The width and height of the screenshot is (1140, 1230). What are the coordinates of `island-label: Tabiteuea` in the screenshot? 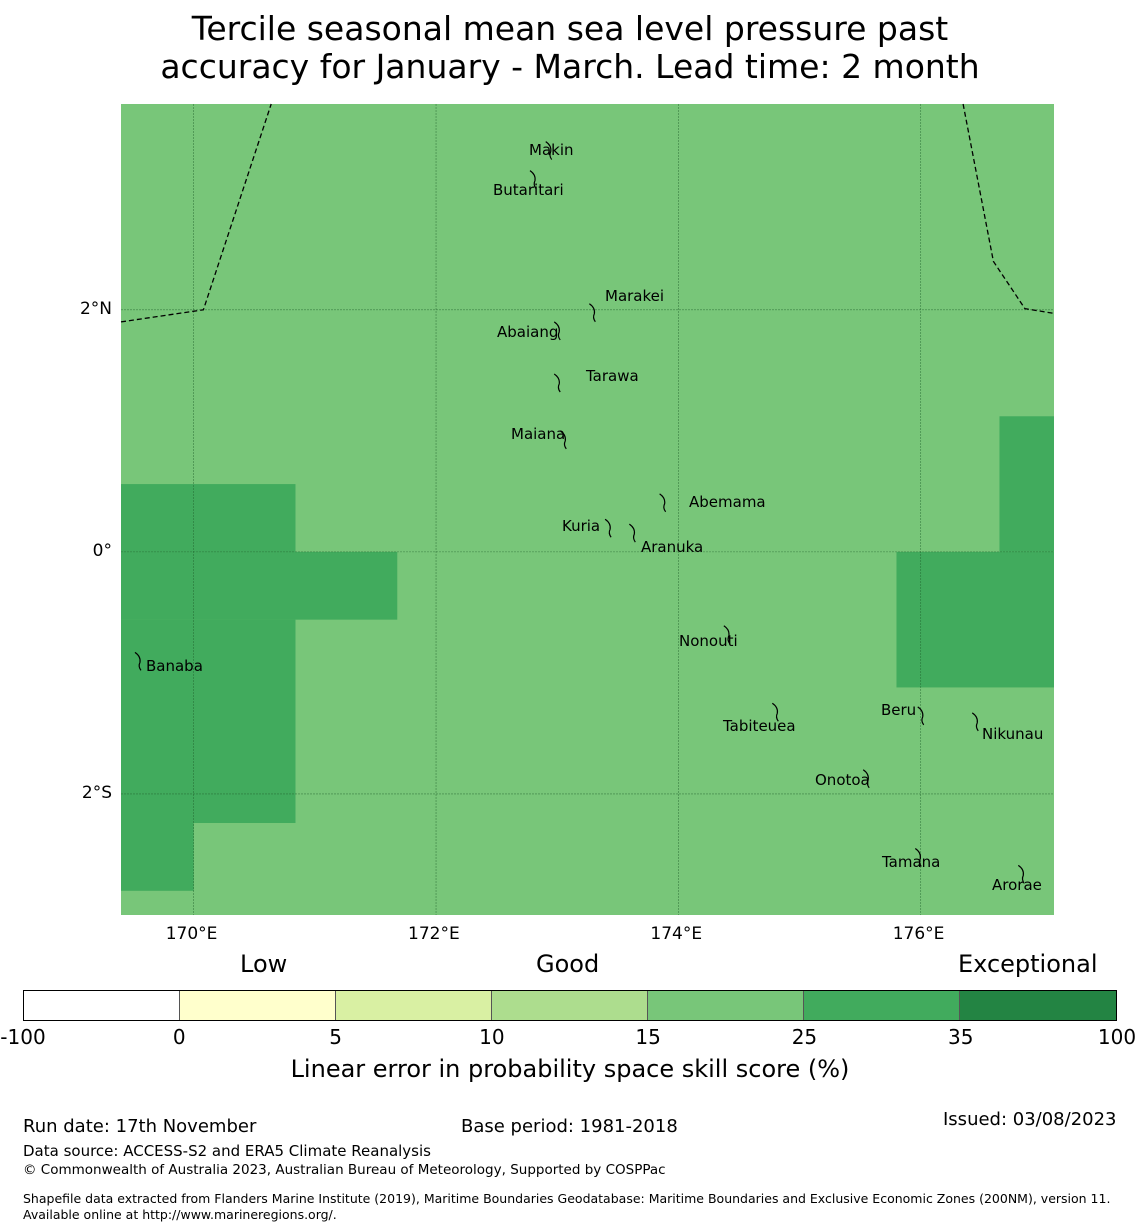 It's located at (759, 726).